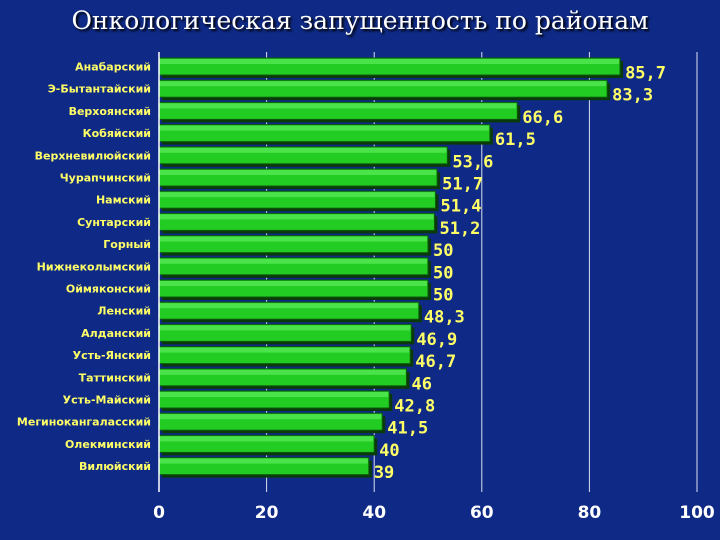 The width and height of the screenshot is (720, 540). Describe the element at coordinates (115, 377) in the screenshot. I see `category-label: Таттинский` at that location.